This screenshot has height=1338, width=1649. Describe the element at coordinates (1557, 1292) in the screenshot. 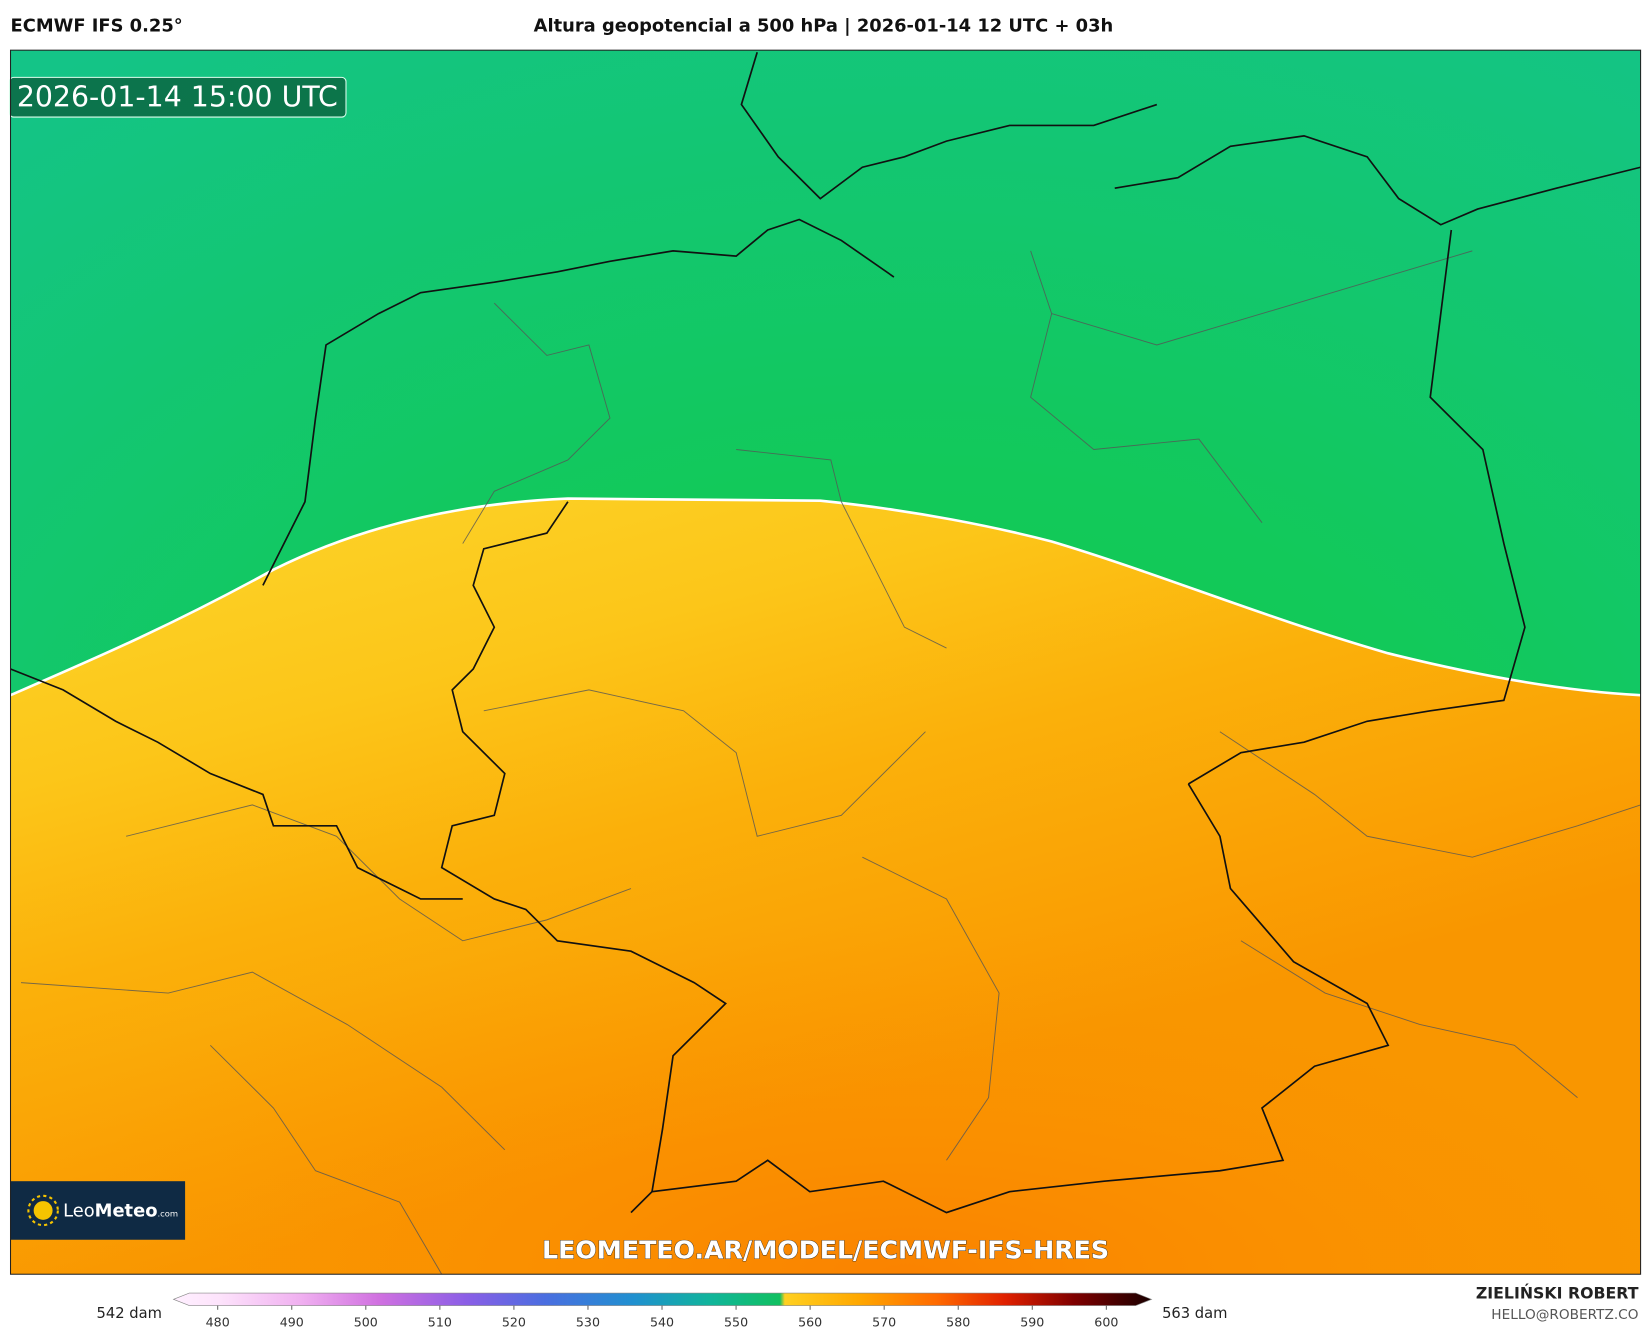

I see `author: ZIELIŃSKI ROBERT` at that location.